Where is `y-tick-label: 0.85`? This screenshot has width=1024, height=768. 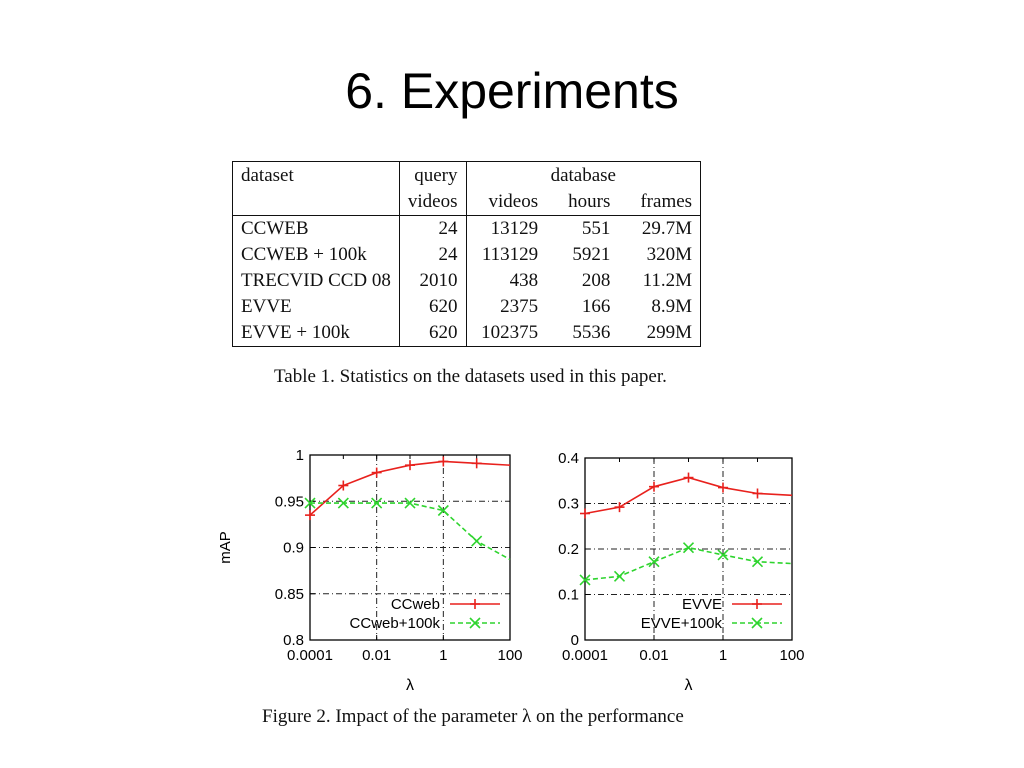 y-tick-label: 0.85 is located at coordinates (289, 594).